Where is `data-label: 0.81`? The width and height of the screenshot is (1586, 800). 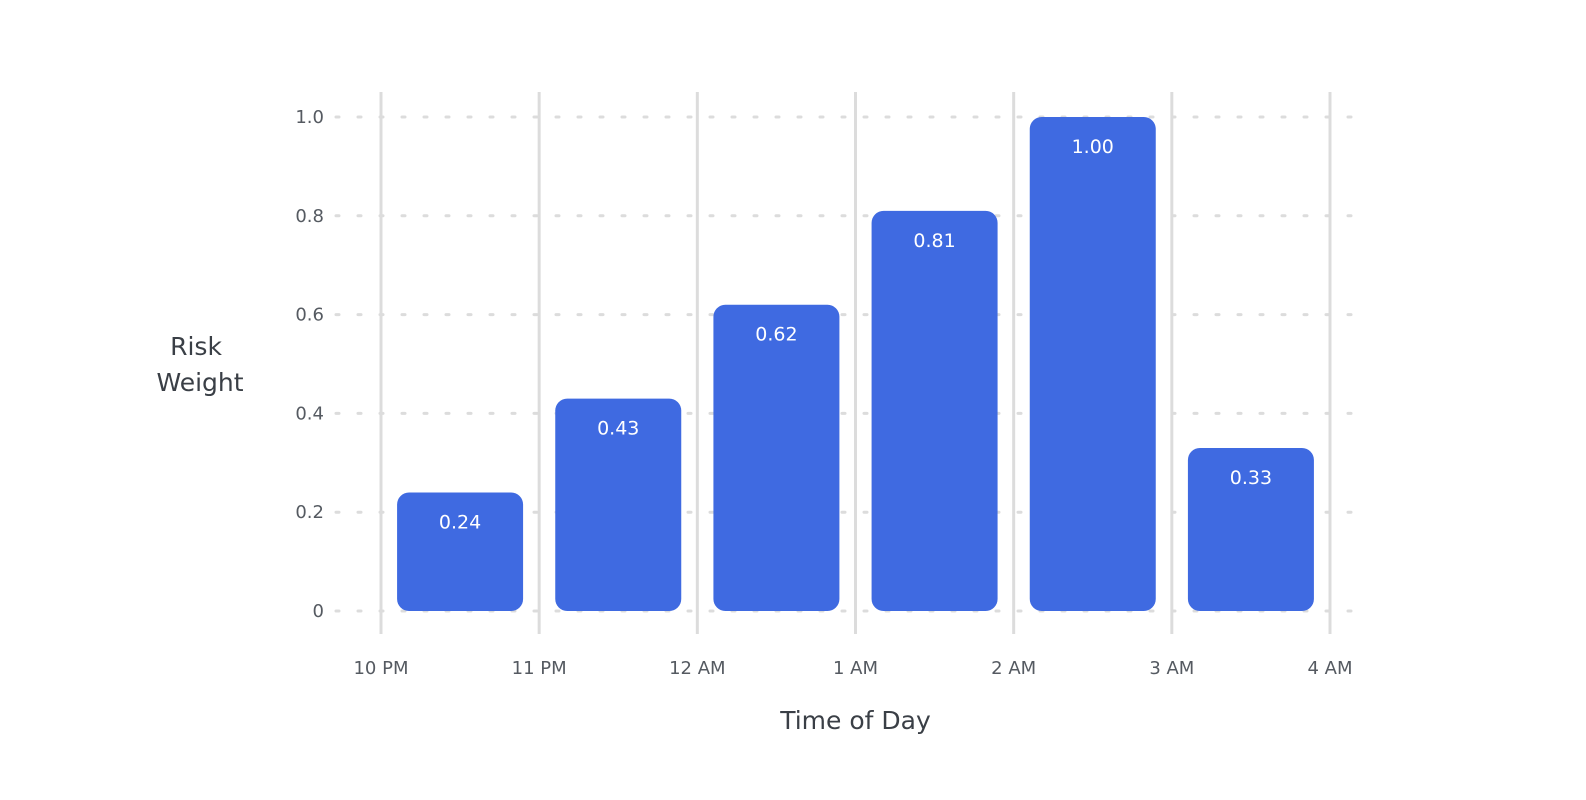 data-label: 0.81 is located at coordinates (934, 241).